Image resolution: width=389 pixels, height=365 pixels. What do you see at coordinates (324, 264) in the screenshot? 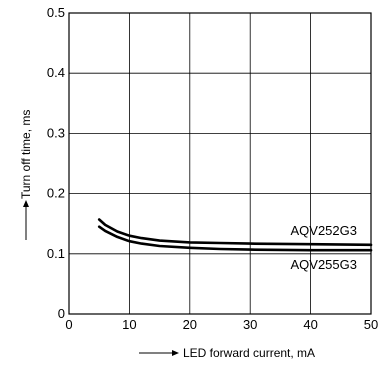
I see `series-label: AQV255G3` at bounding box center [324, 264].